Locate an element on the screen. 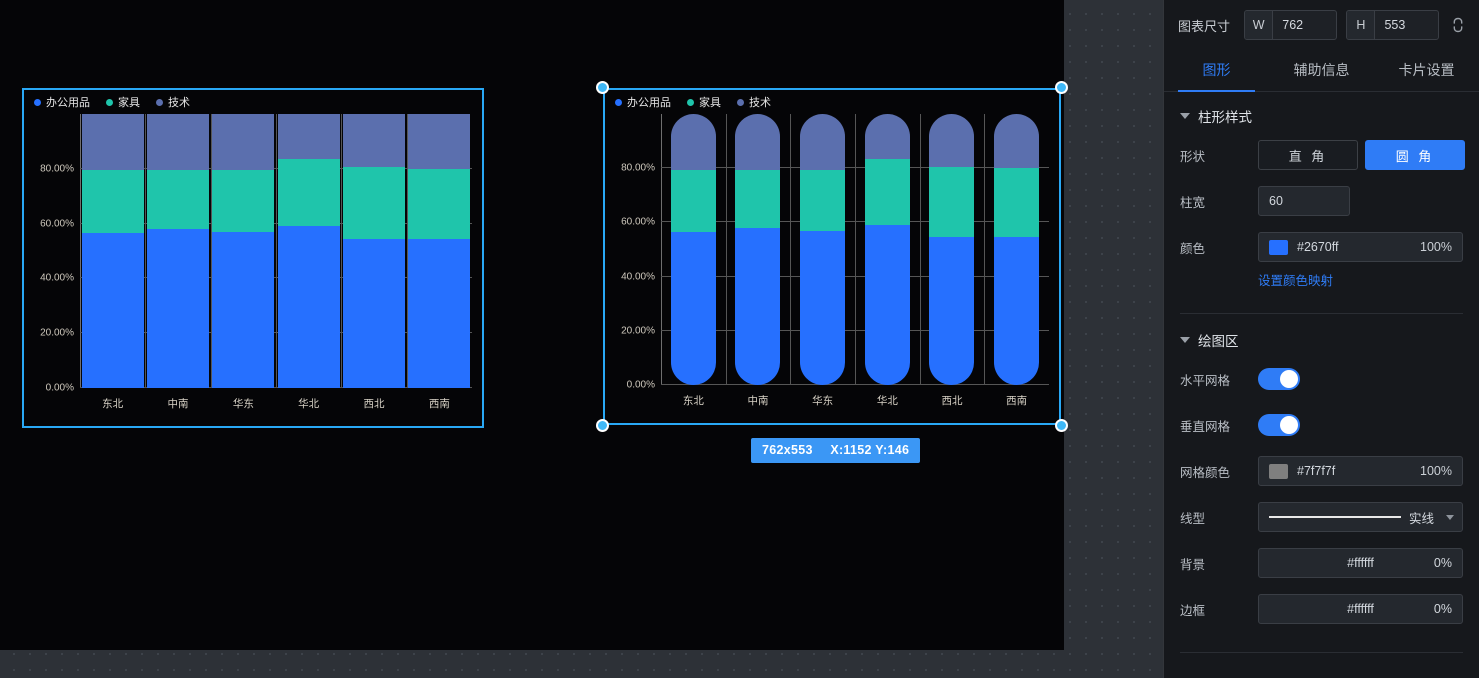 The height and width of the screenshot is (678, 1479). bar-color-field: #2670ff 100% is located at coordinates (1360, 247).